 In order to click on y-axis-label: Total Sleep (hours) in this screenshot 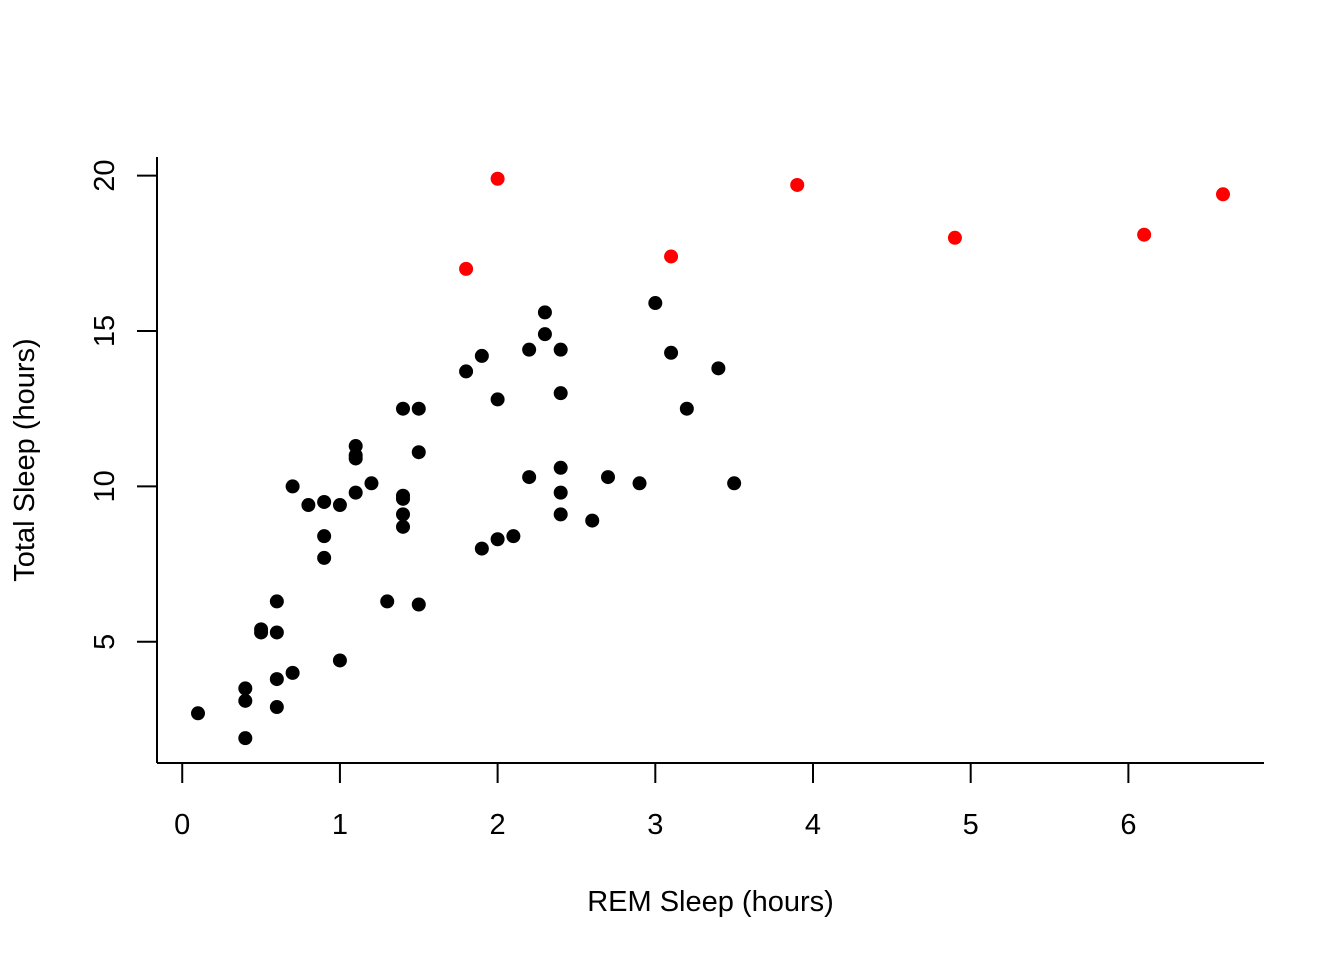, I will do `click(25, 459)`.